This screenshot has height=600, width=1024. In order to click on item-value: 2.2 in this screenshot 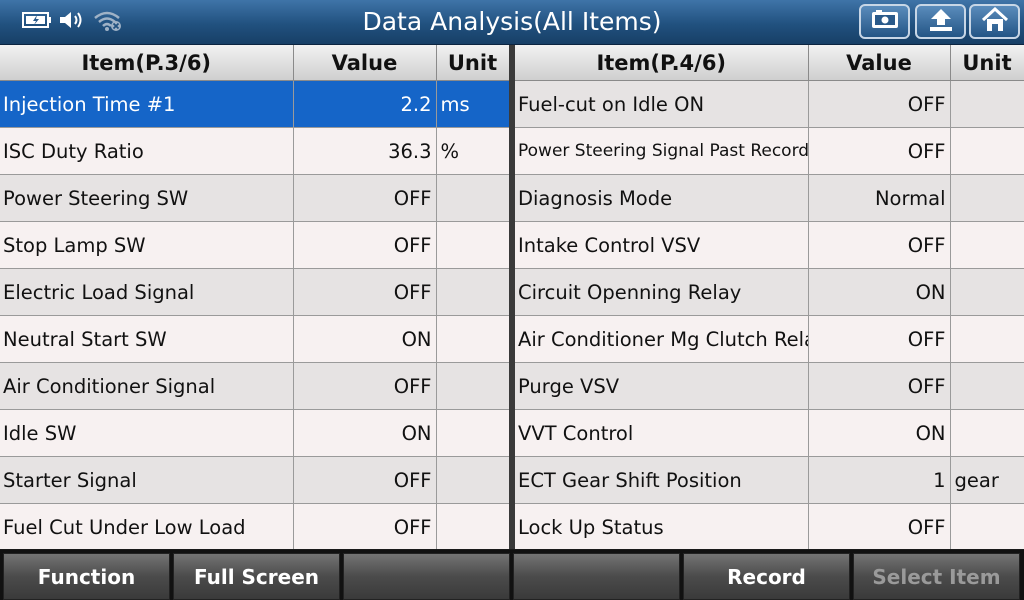, I will do `click(365, 104)`.